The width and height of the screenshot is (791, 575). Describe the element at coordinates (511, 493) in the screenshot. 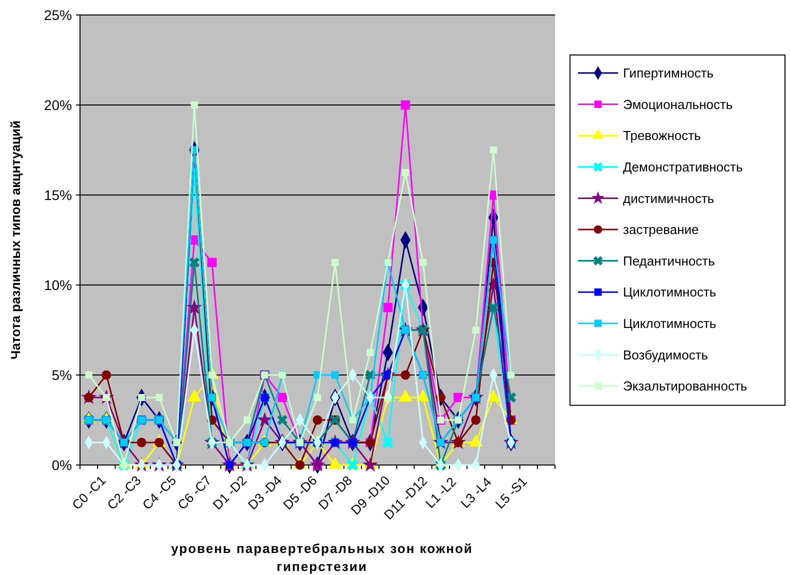

I see `x-tick-label: L5 -S1` at that location.